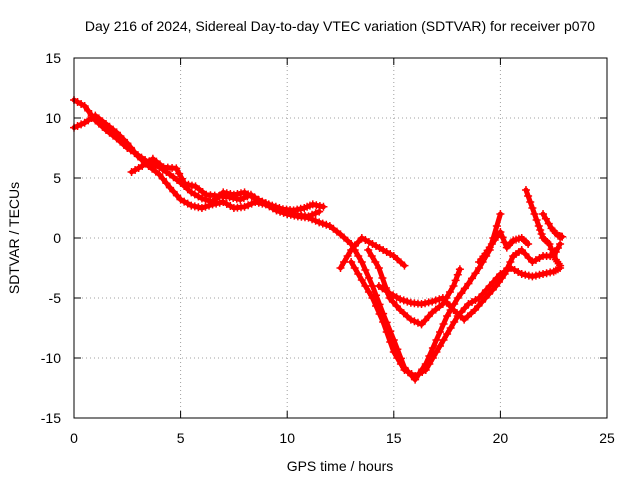  I want to click on y-tick-label: -10, so click(51, 358).